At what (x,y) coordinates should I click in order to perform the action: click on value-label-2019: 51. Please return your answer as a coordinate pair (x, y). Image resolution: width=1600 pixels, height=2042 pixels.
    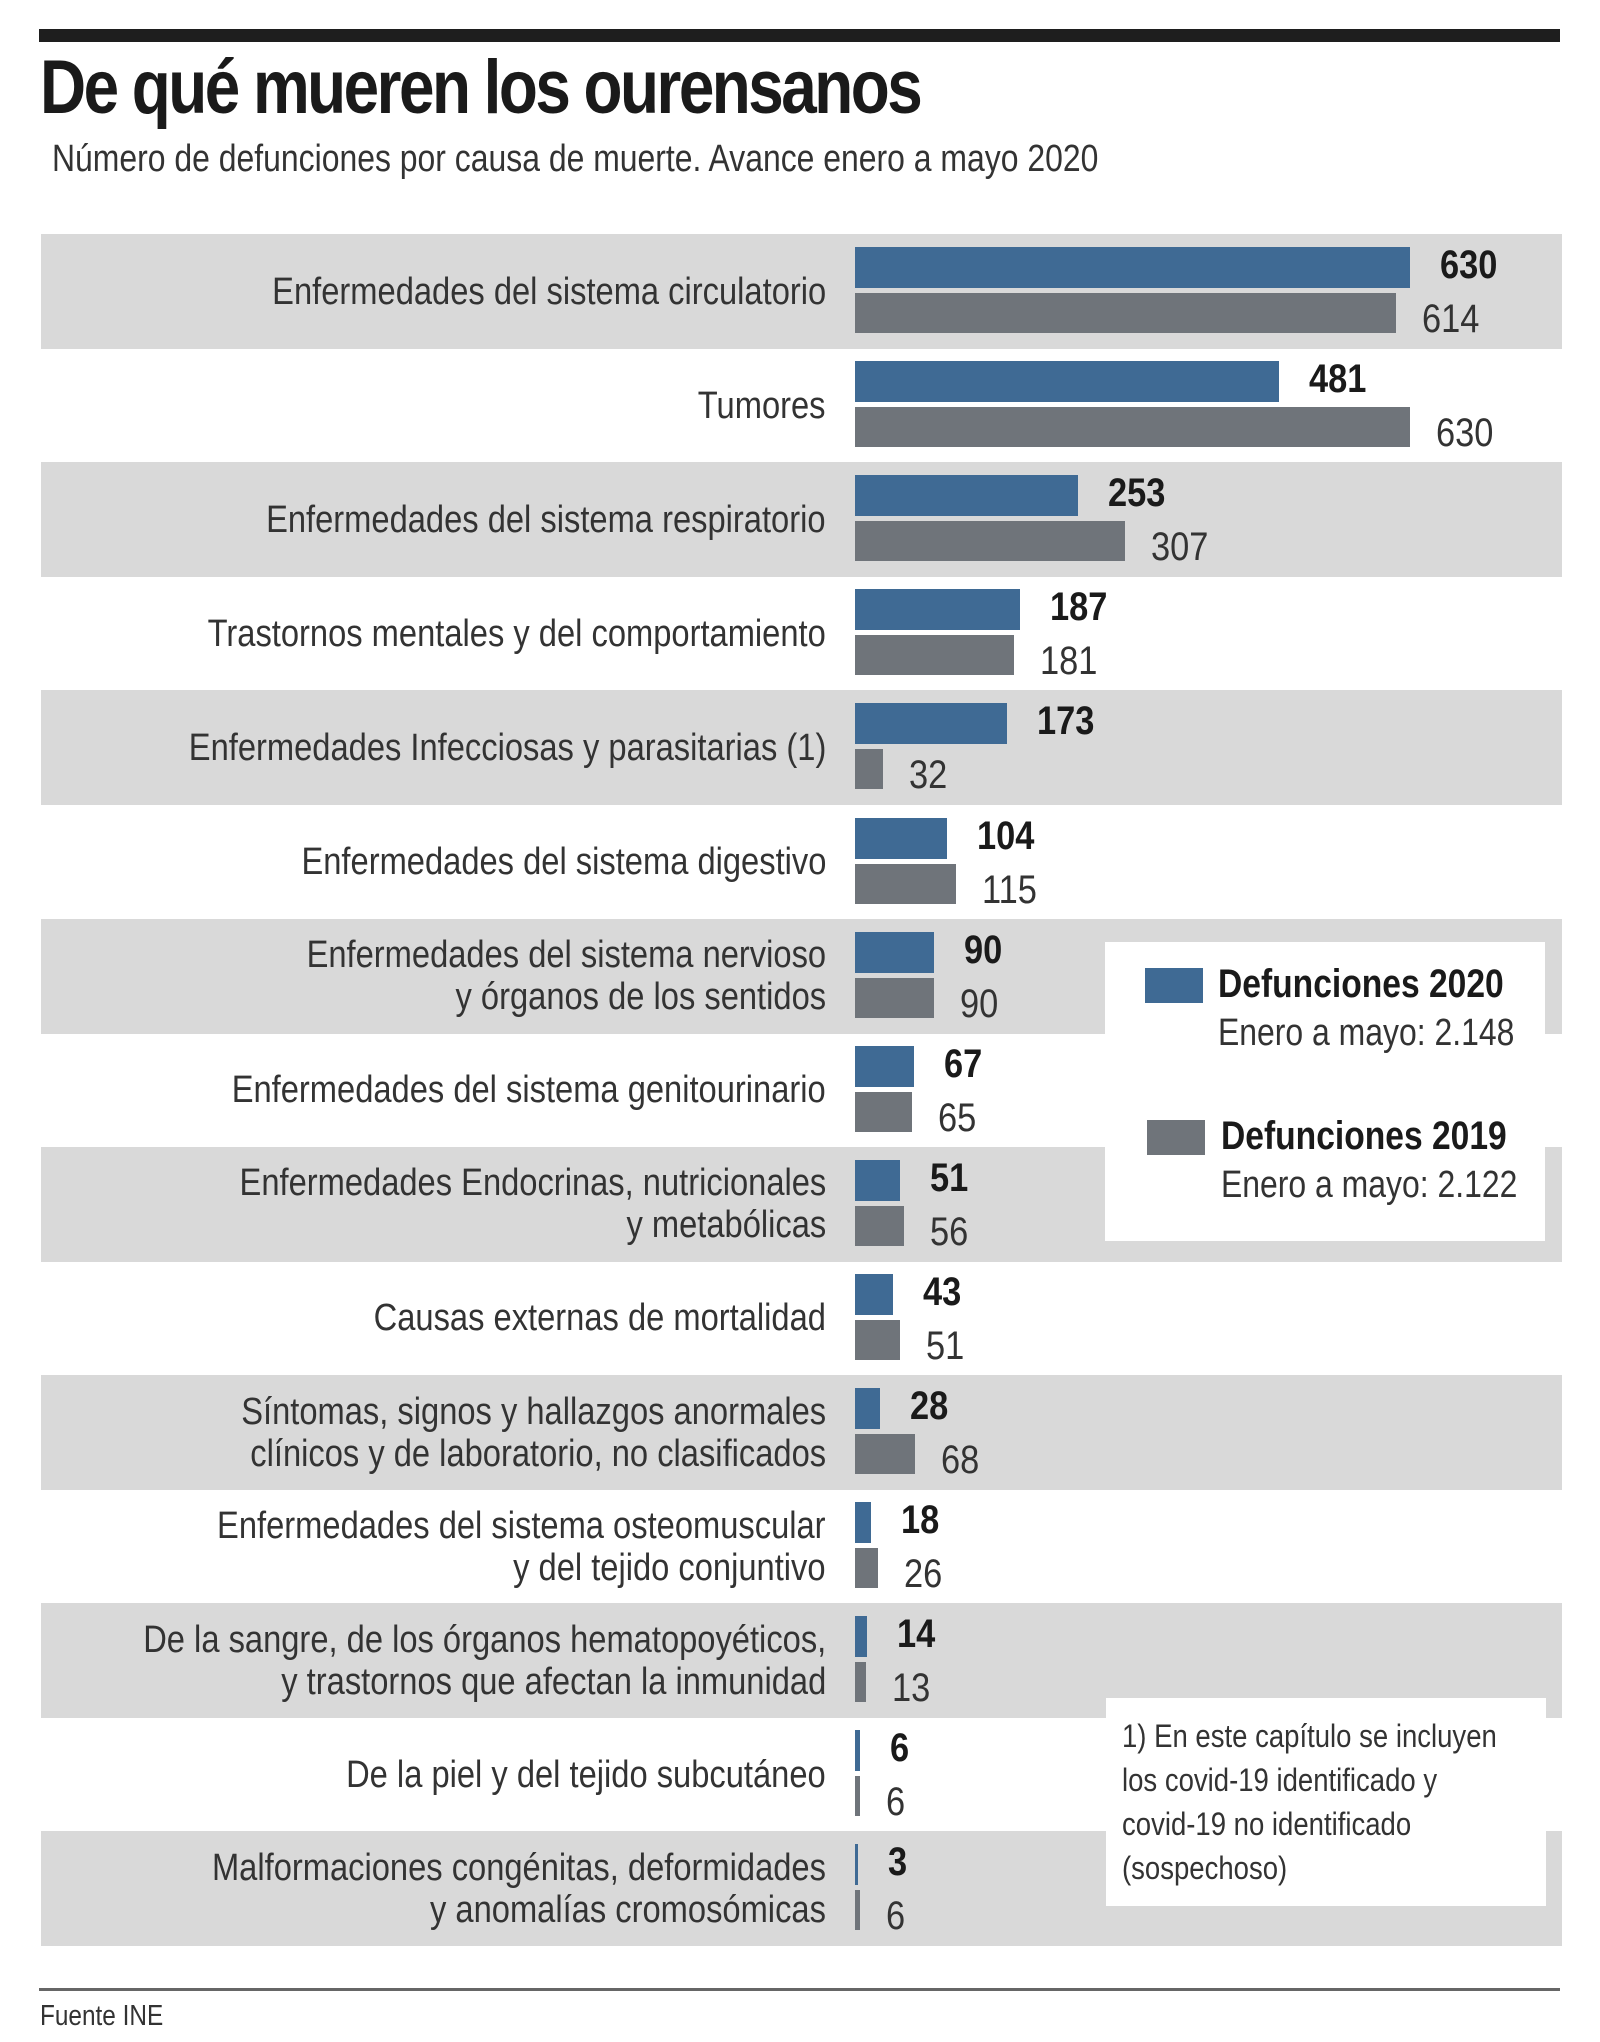
    Looking at the image, I should click on (945, 1345).